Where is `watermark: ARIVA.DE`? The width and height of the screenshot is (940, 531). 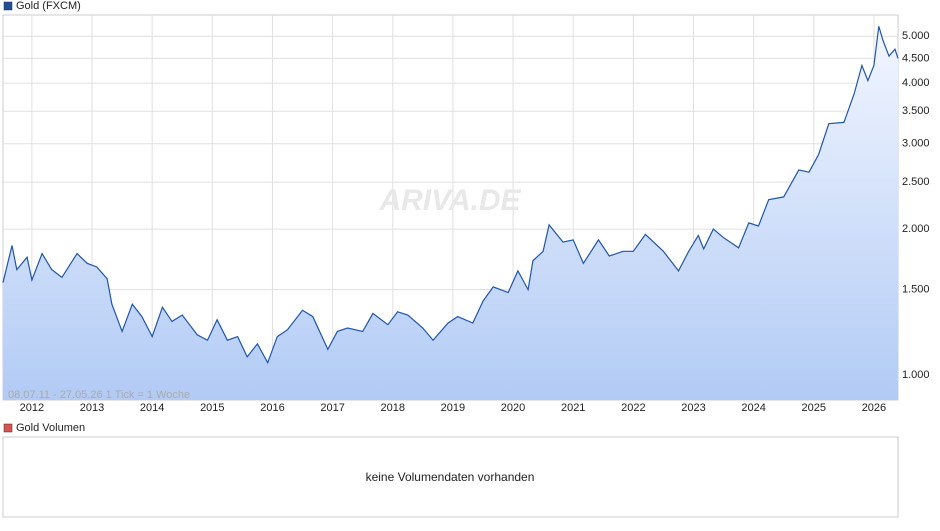 watermark: ARIVA.DE is located at coordinates (449, 200).